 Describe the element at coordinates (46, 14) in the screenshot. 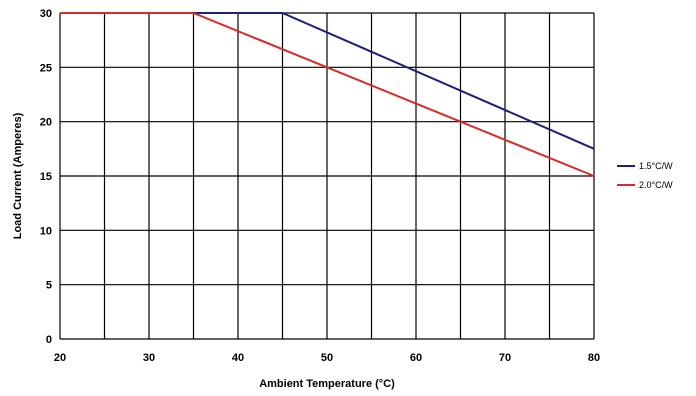

I see `y-tick-label: 30` at that location.